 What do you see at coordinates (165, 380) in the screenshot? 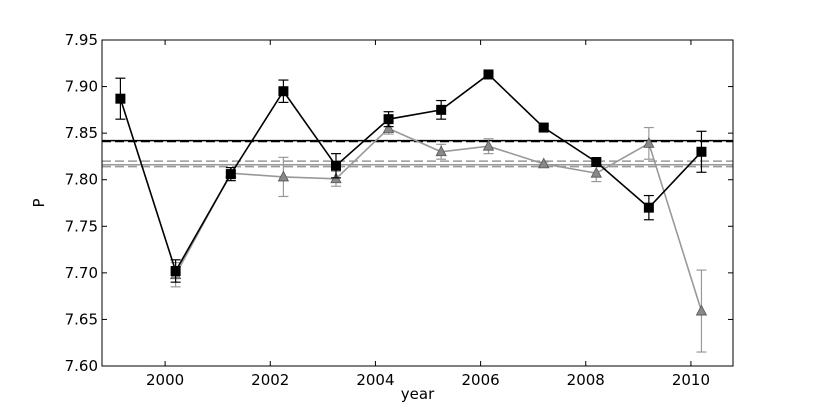
I see `x-tick-label: 2000` at bounding box center [165, 380].